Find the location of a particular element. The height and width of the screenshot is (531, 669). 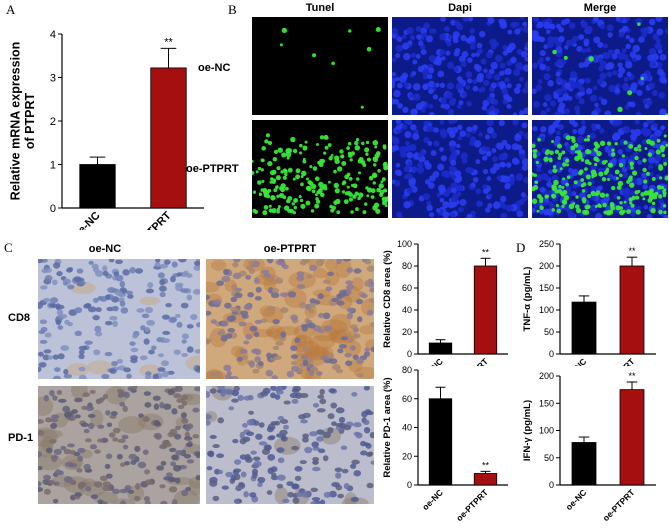

col-header-oe-ptprt-c: oe-PTPRT is located at coordinates (290, 249).